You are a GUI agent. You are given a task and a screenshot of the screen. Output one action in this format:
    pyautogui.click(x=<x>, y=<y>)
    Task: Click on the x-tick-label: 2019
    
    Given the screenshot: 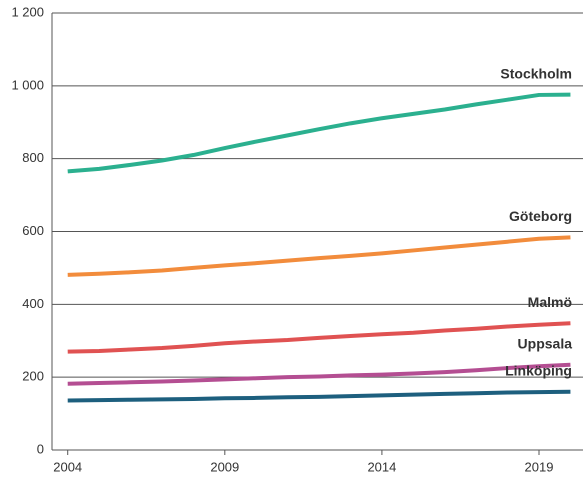 What is the action you would take?
    pyautogui.click(x=539, y=466)
    